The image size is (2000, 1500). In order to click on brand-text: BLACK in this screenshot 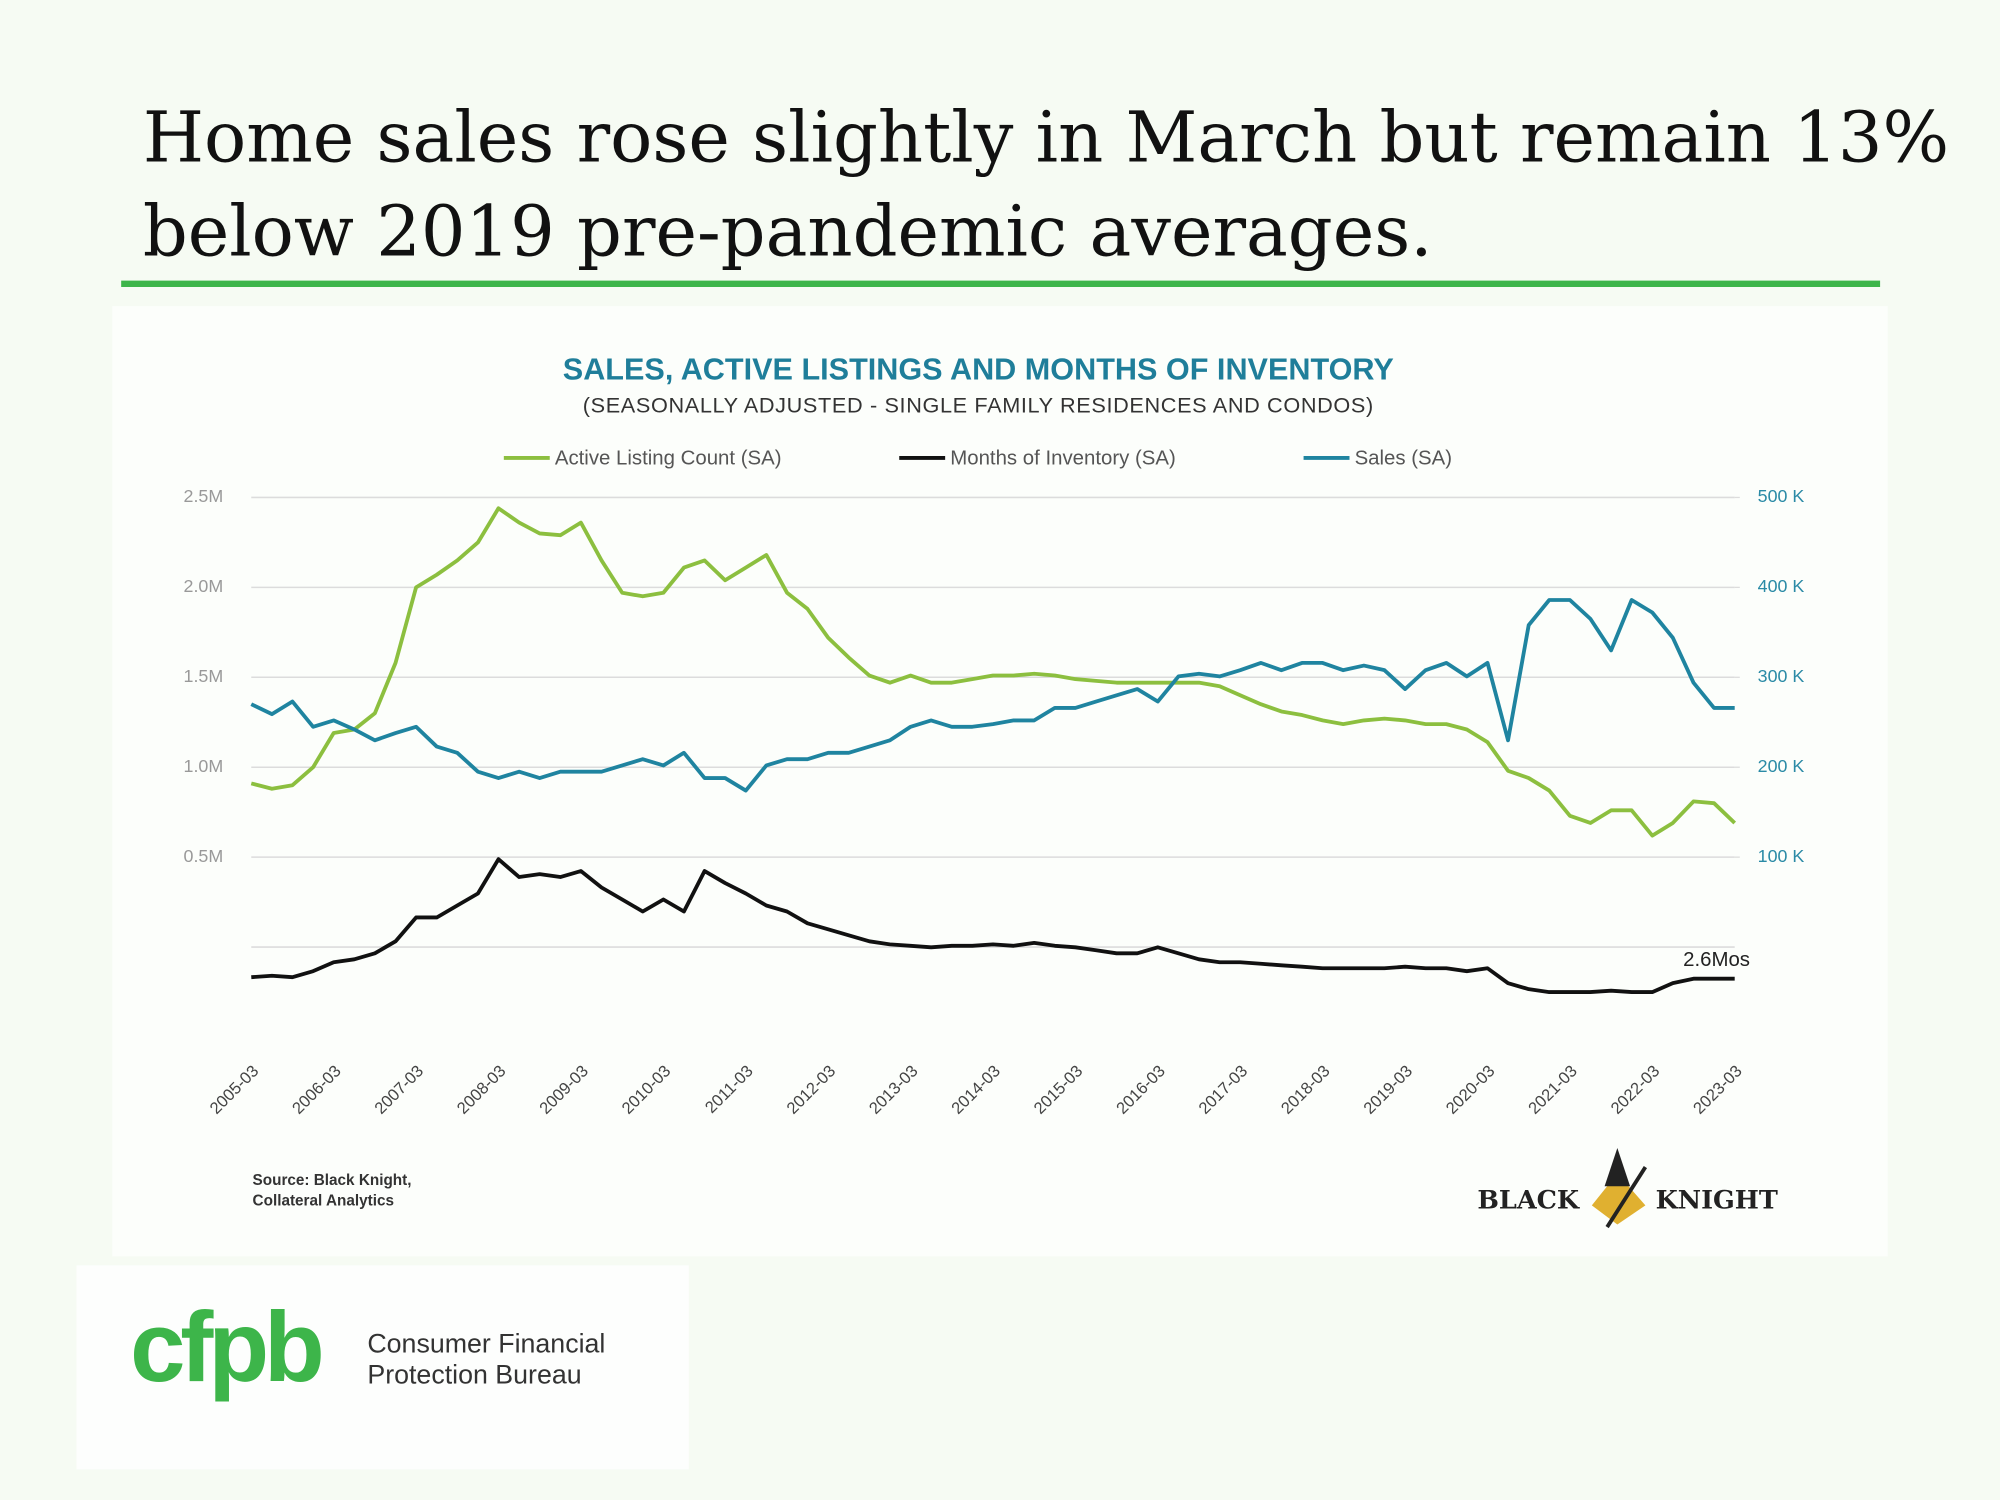, I will do `click(1528, 1201)`.